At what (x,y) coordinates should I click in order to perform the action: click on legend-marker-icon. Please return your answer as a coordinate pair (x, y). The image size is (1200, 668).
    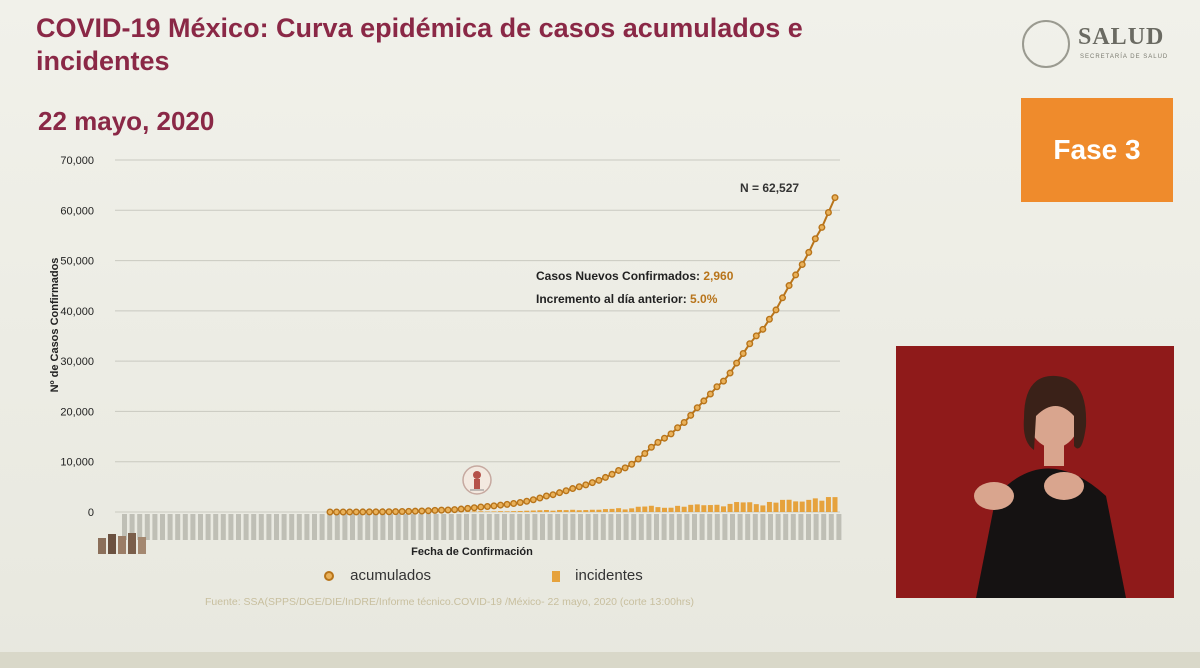
    Looking at the image, I should click on (329, 576).